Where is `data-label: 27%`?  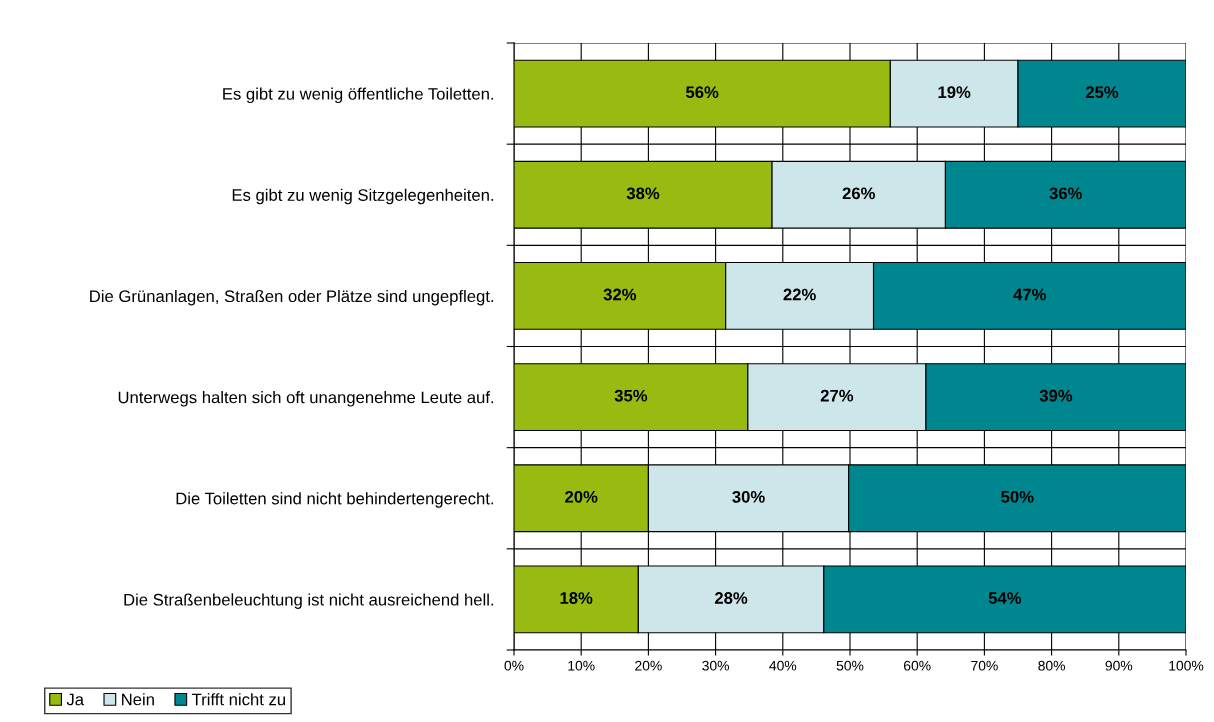 data-label: 27% is located at coordinates (837, 395).